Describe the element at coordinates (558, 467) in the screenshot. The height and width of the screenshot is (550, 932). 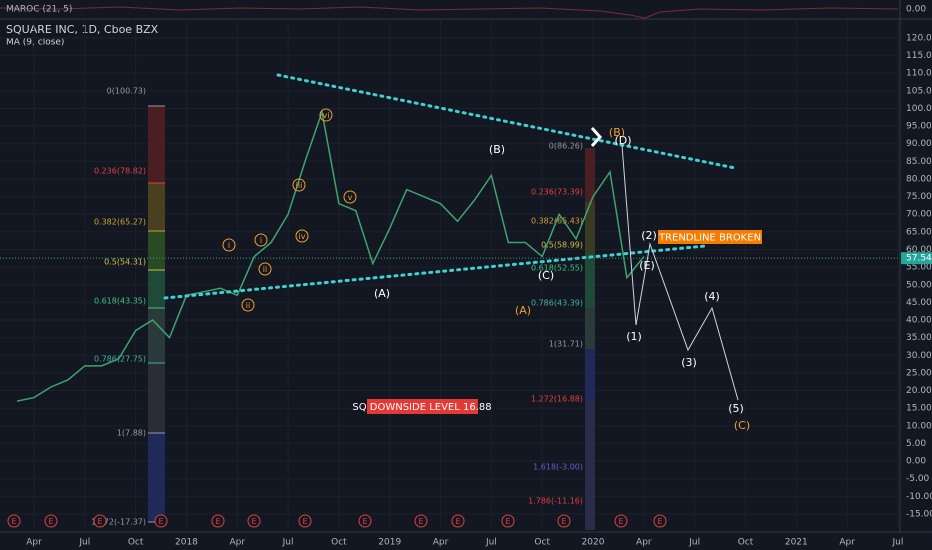
I see `fib-label: 1.618(-3.00)` at that location.